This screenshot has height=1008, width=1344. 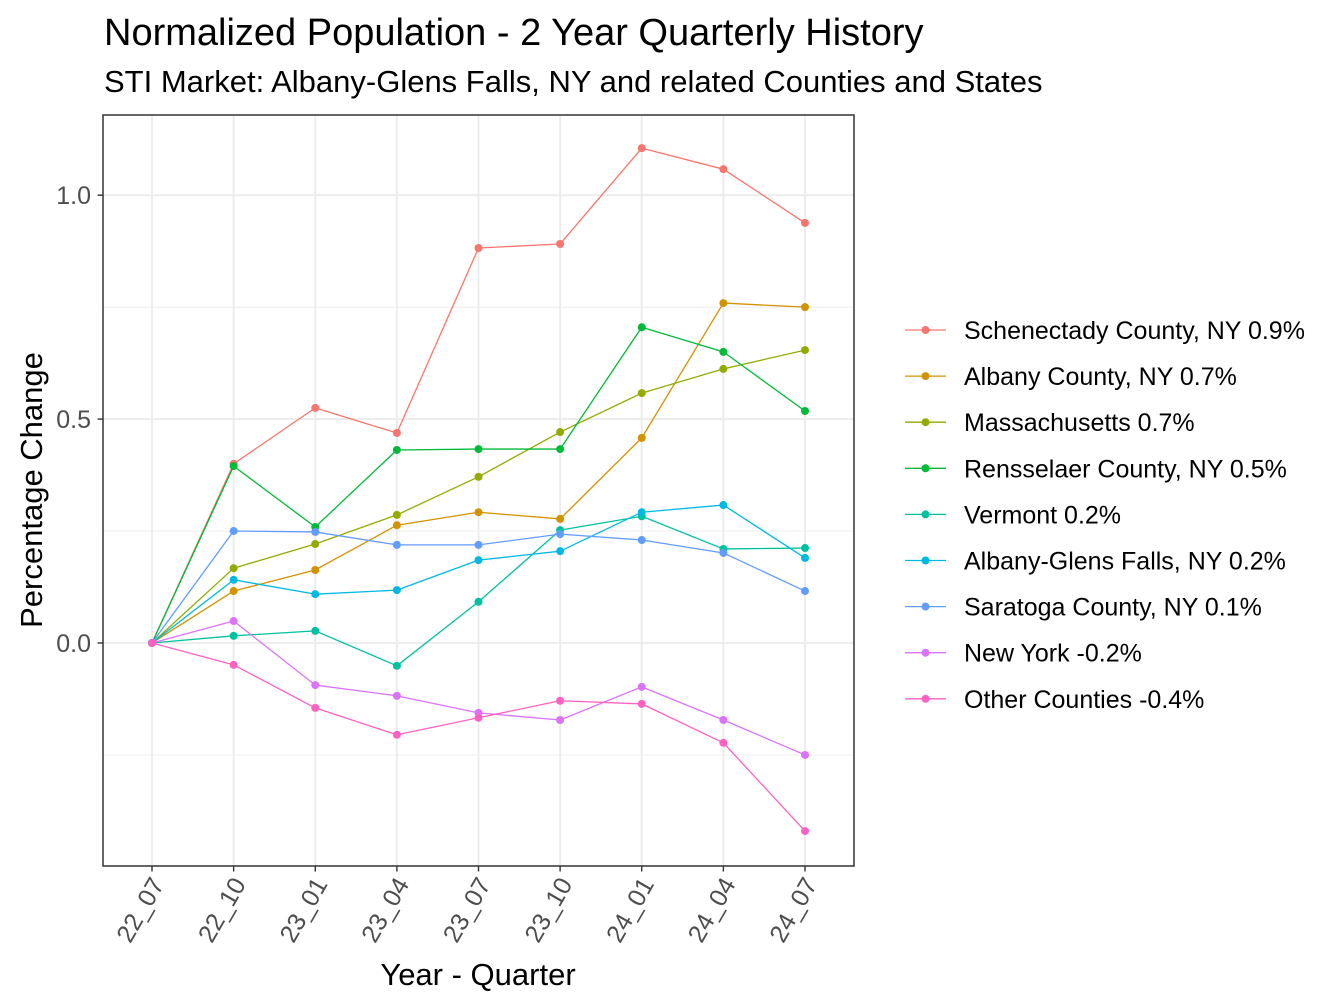 What do you see at coordinates (1042, 515) in the screenshot?
I see `legend-label: Vermont 0.2%` at bounding box center [1042, 515].